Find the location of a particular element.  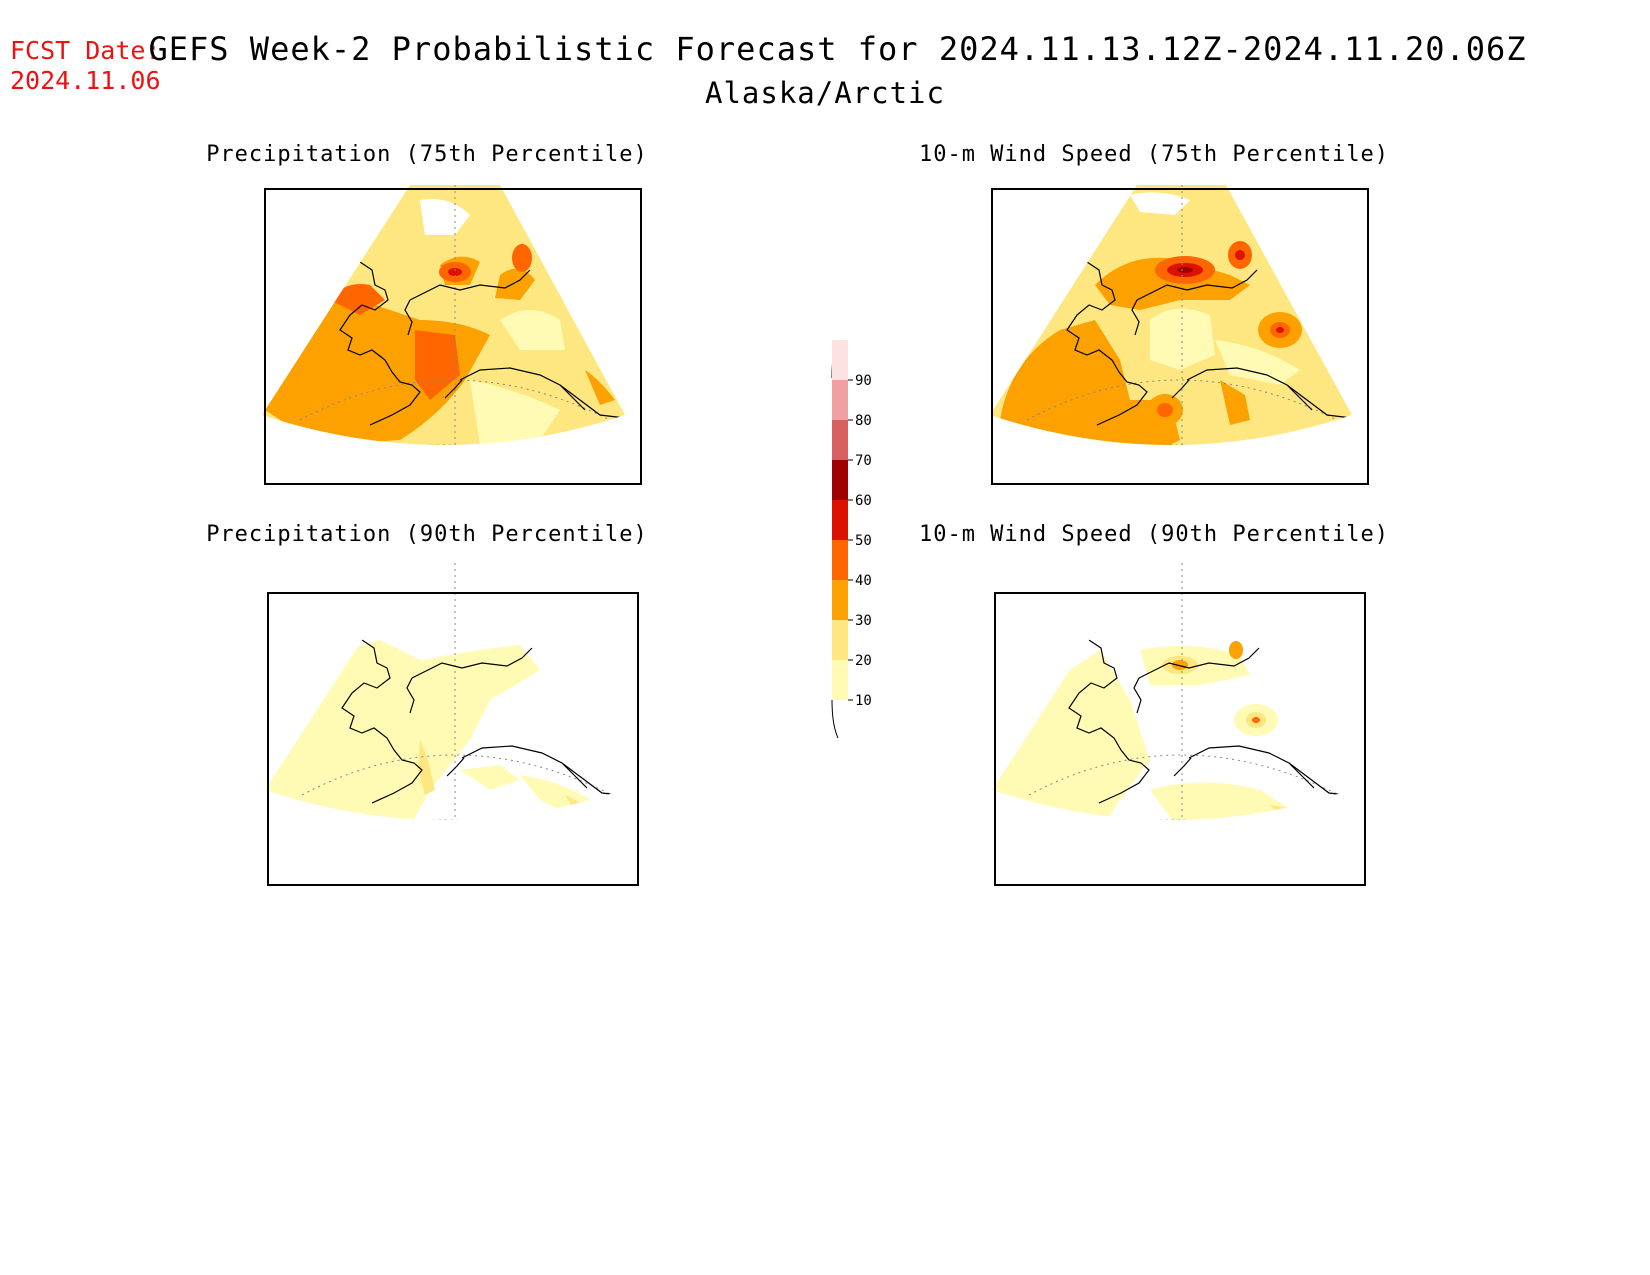

colorbar-tick-label: 10 is located at coordinates (863, 701).